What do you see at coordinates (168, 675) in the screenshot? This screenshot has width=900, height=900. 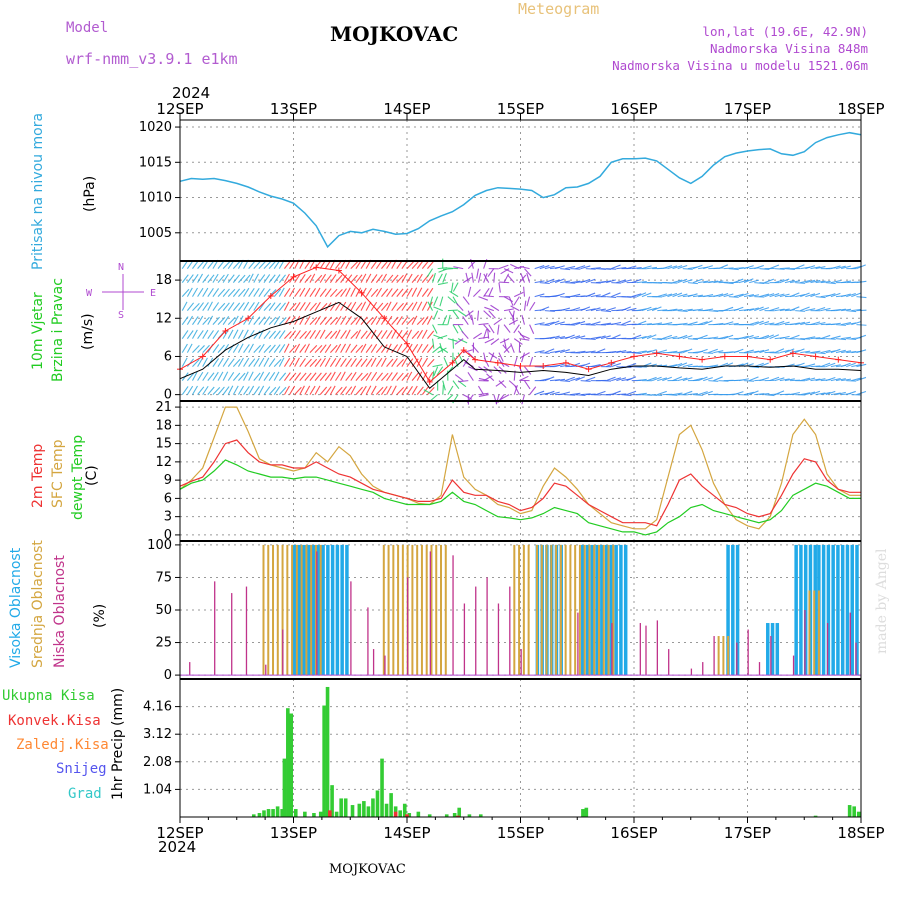 I see `y-tick-label: 0` at bounding box center [168, 675].